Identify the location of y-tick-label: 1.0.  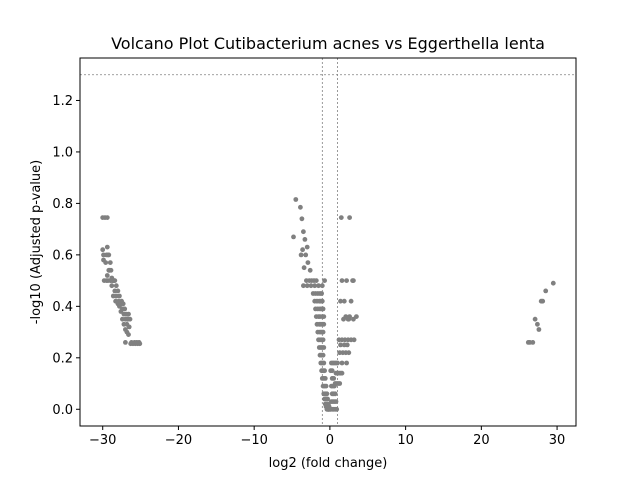
(62, 152).